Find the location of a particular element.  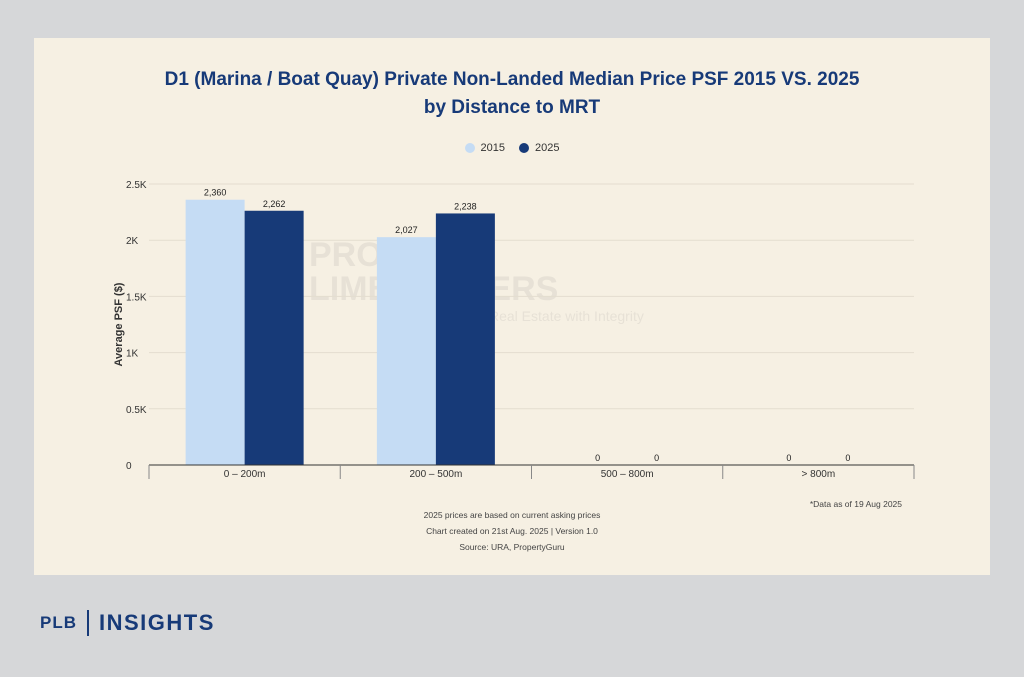

brand-logo: PLB INSIGHTS is located at coordinates (127, 623).